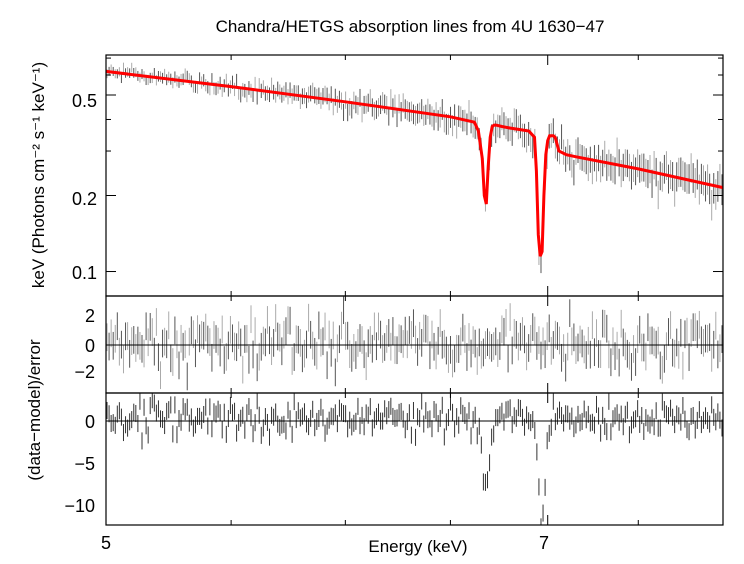  Describe the element at coordinates (417, 546) in the screenshot. I see `x-axis-label: Energy (keV)` at that location.